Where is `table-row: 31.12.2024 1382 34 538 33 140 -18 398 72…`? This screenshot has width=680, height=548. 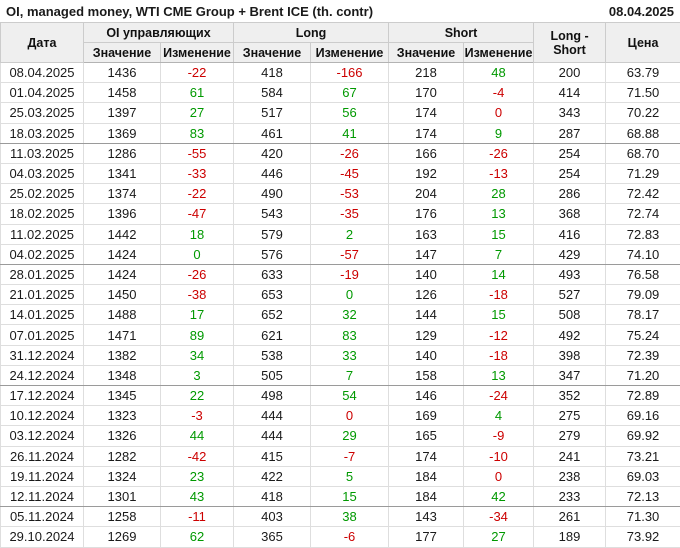 table-row: 31.12.2024 1382 34 538 33 140 -18 398 72… is located at coordinates (340, 355).